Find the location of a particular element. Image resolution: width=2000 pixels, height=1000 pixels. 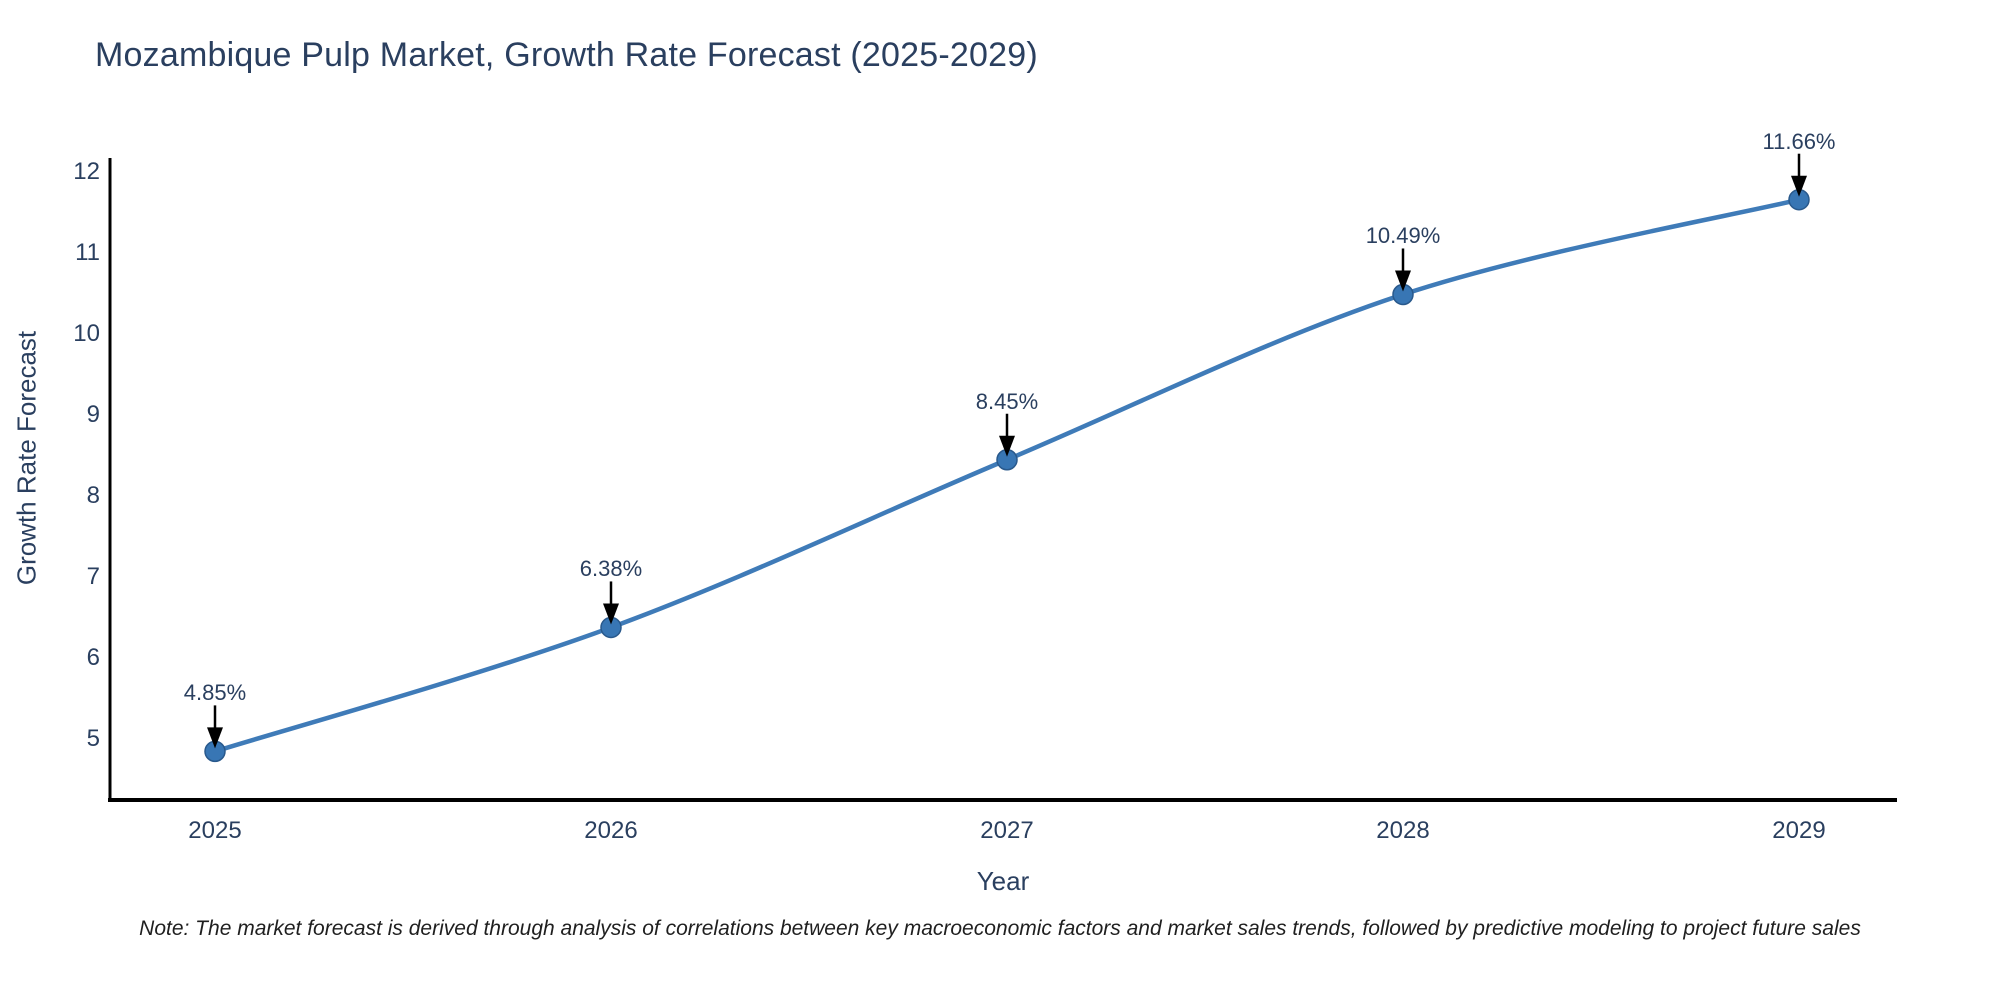

y-tick-label: 8 is located at coordinates (93, 496).